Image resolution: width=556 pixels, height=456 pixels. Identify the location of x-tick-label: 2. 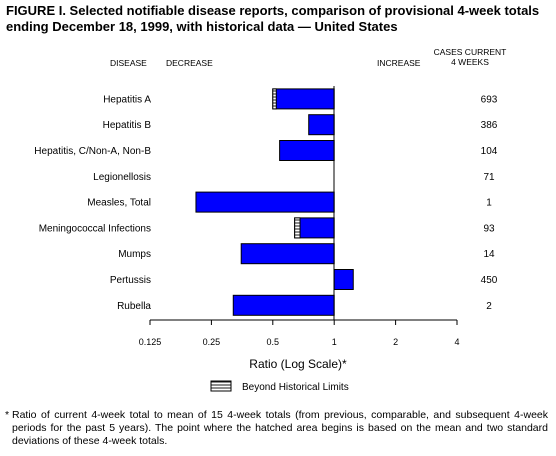
(395, 342).